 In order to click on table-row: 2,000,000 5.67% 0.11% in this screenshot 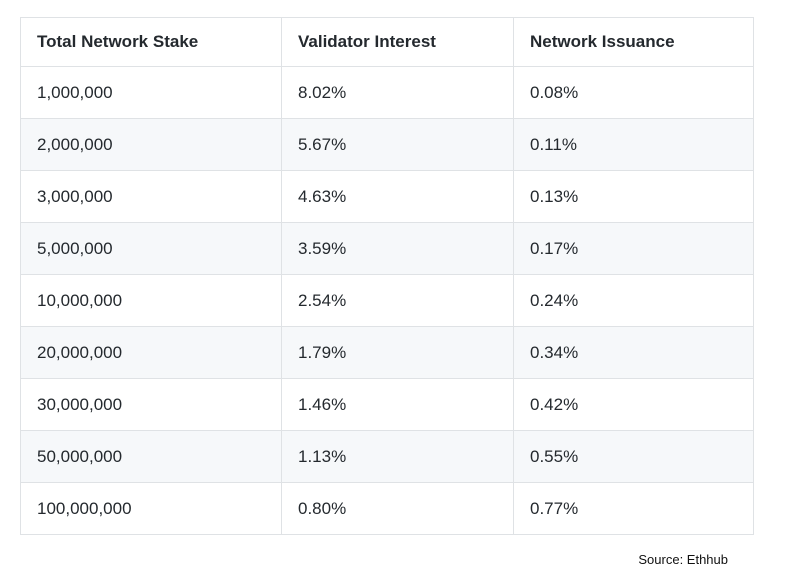, I will do `click(387, 144)`.